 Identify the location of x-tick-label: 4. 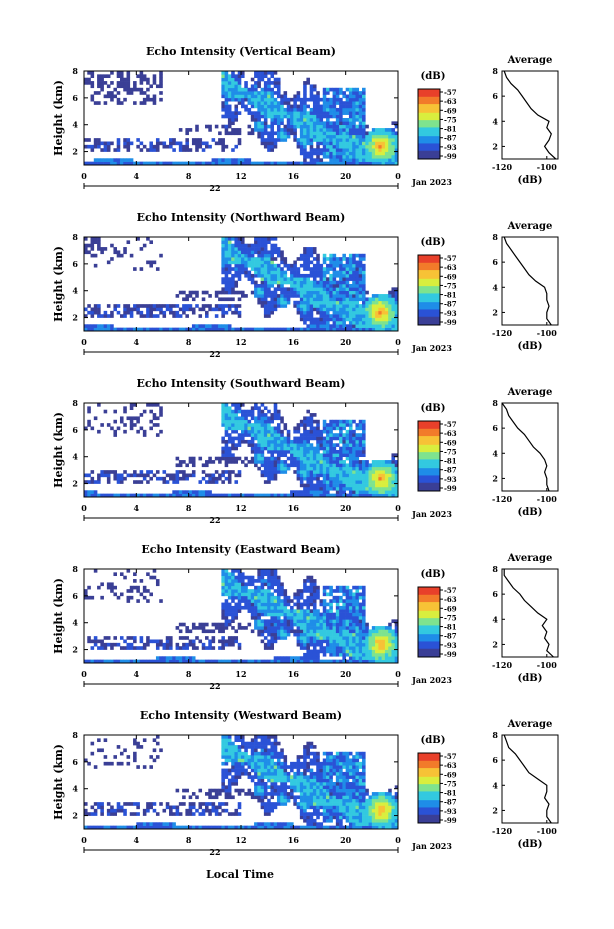
(137, 508).